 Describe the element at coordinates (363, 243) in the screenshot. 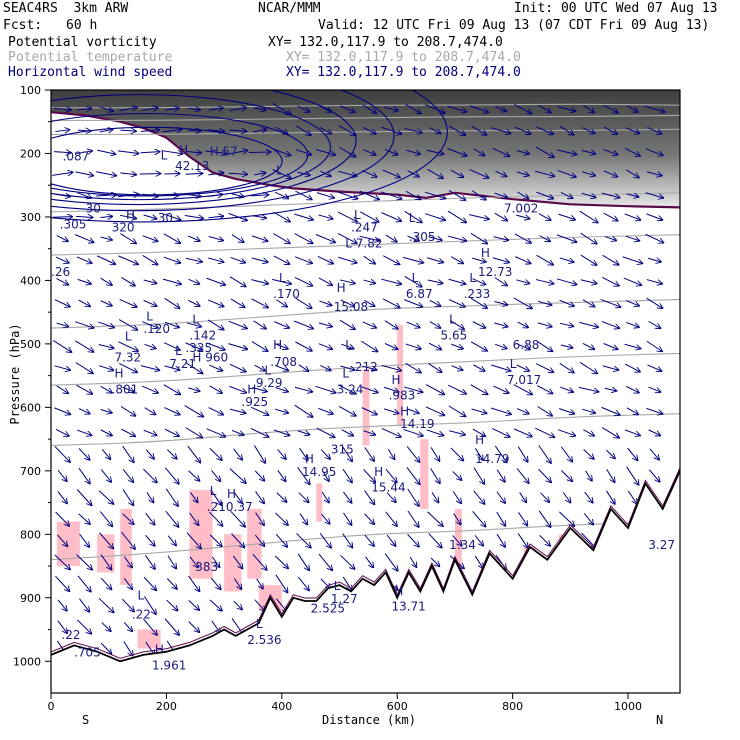

I see `extrema-label: L 7.82` at that location.